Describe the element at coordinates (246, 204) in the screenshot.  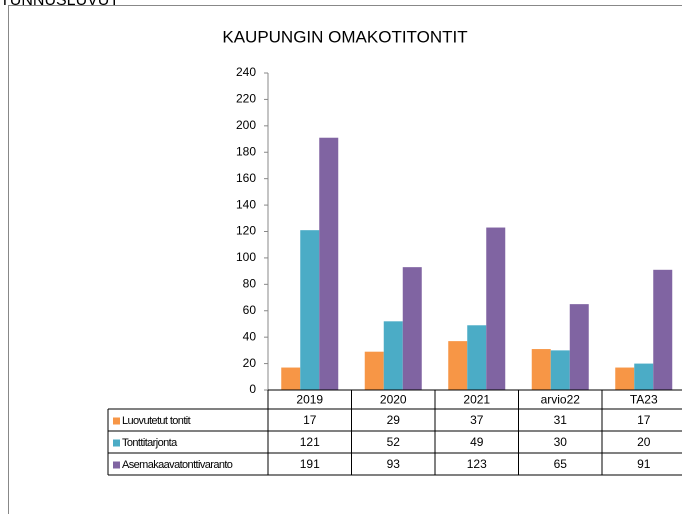
I see `y-tick-label: 140` at that location.